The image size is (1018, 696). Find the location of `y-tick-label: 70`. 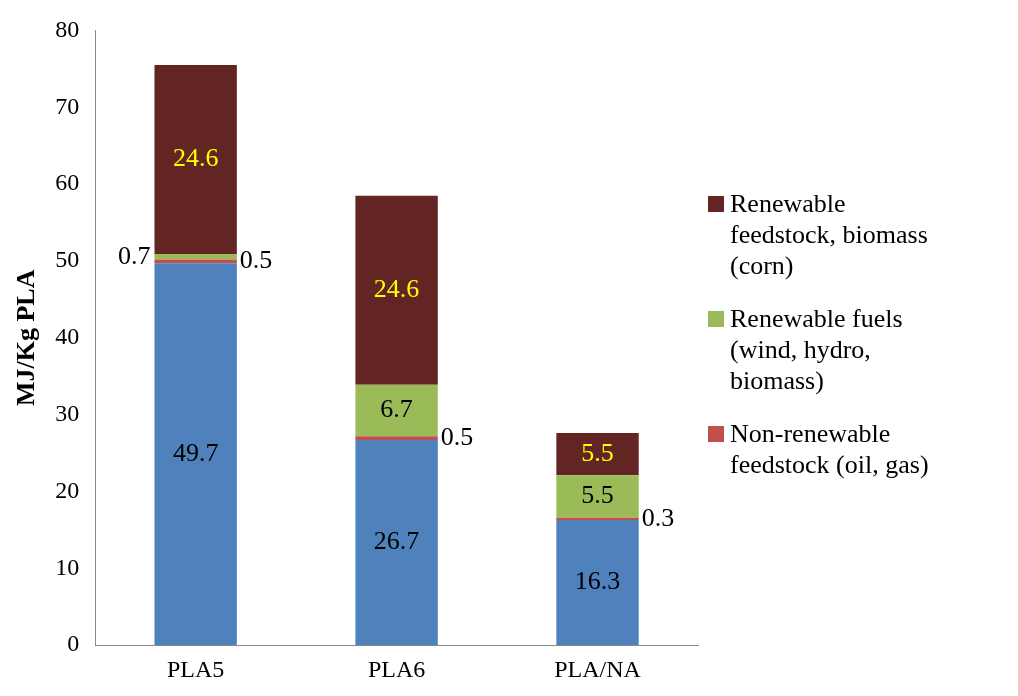

y-tick-label: 70 is located at coordinates (67, 105).